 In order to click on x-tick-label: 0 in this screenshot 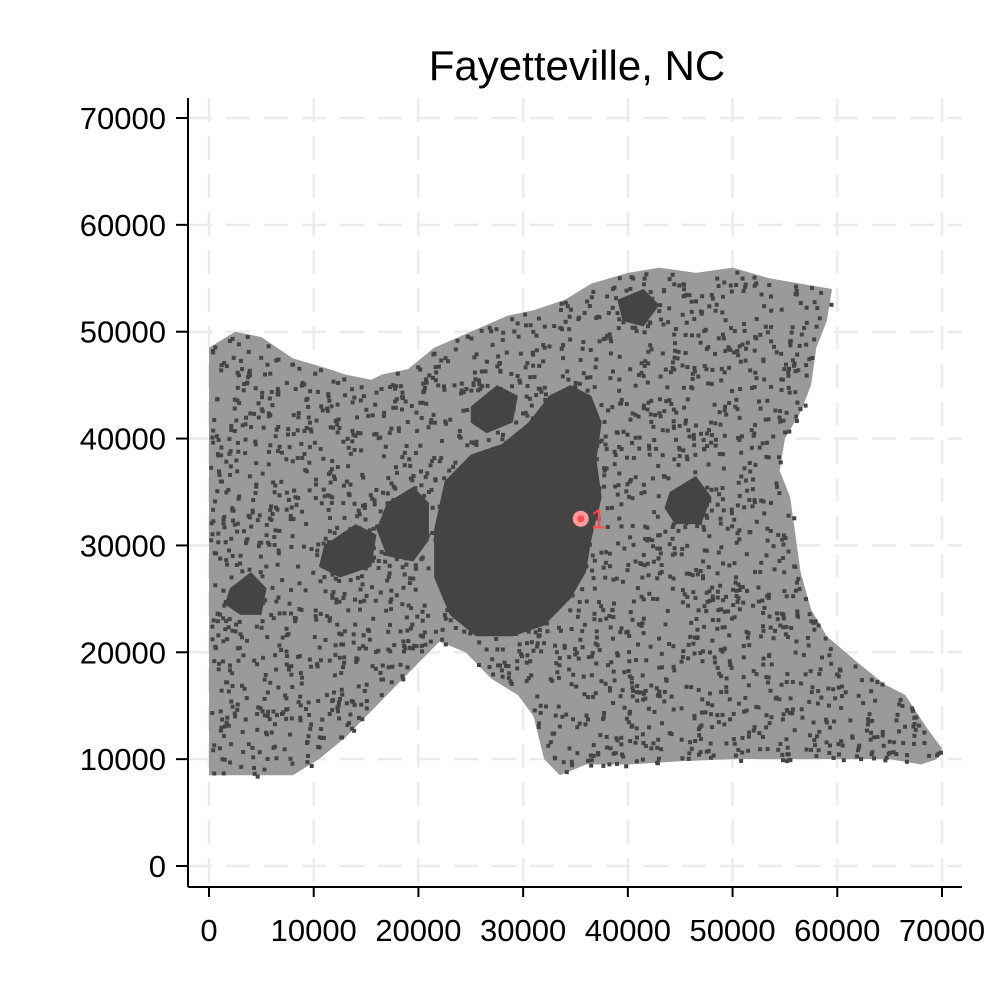, I will do `click(208, 930)`.